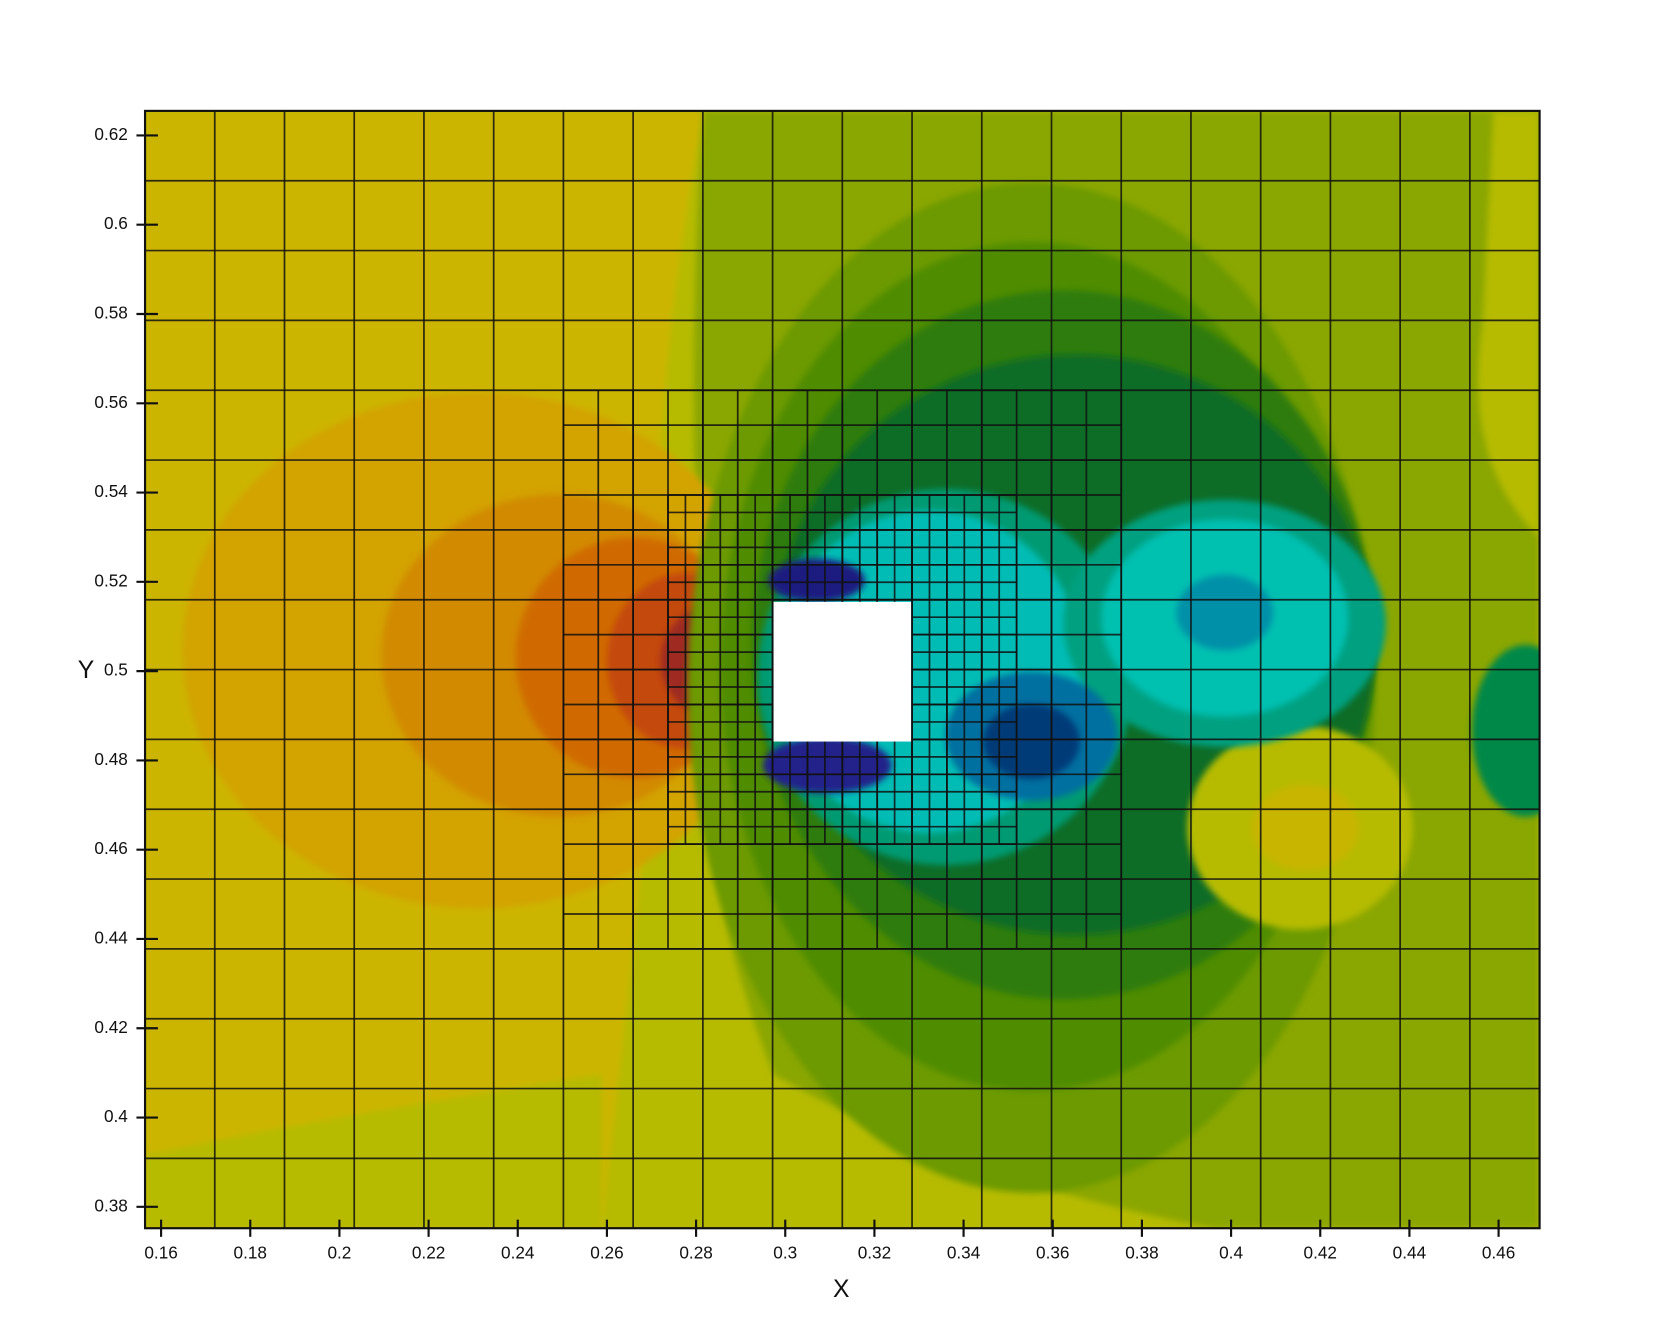  Describe the element at coordinates (116, 1116) in the screenshot. I see `y-tick-label: 0.4` at that location.